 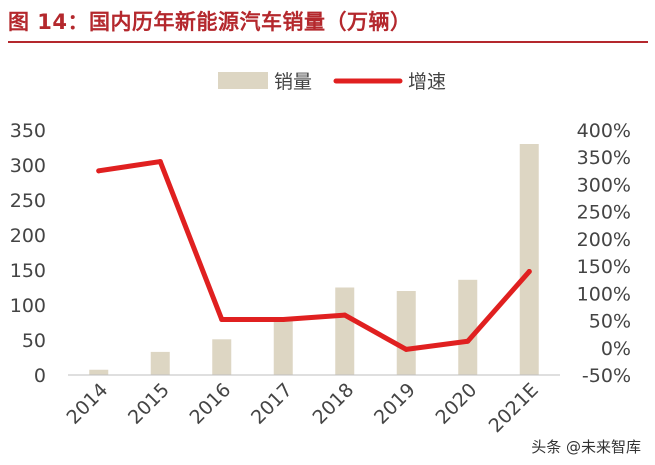 I want to click on x-tick-label: 2018, so click(x=334, y=404).